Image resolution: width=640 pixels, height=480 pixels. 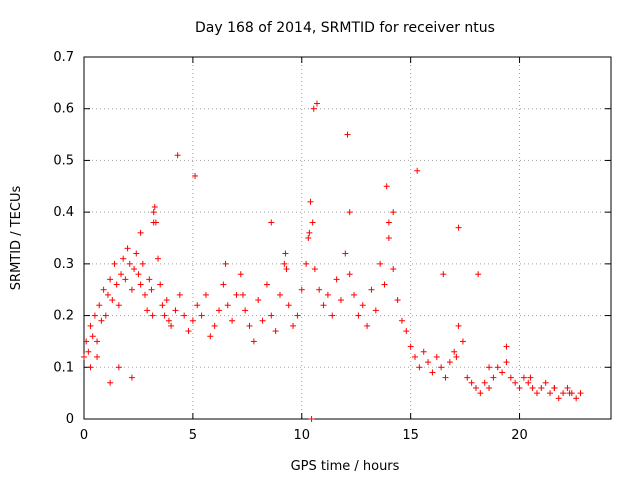 What do you see at coordinates (63, 212) in the screenshot?
I see `y-tick-label: 0.4` at bounding box center [63, 212].